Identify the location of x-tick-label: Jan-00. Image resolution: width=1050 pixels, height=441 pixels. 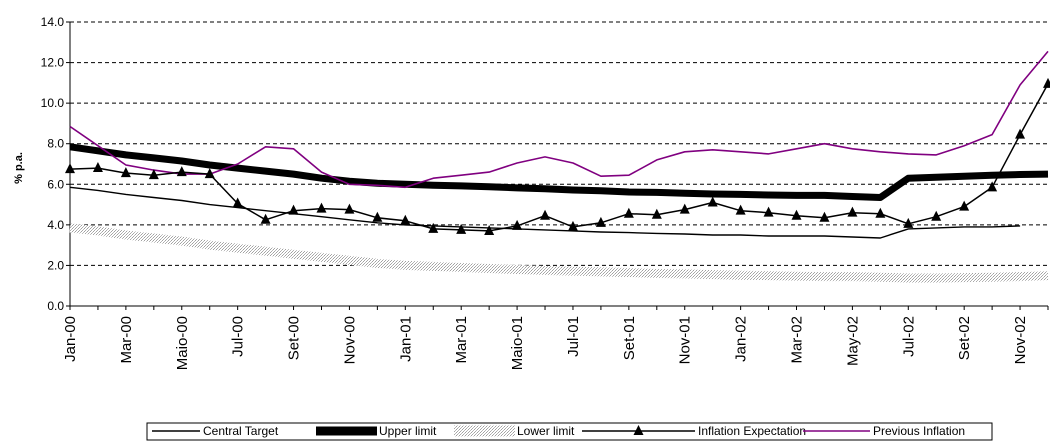
(70, 339).